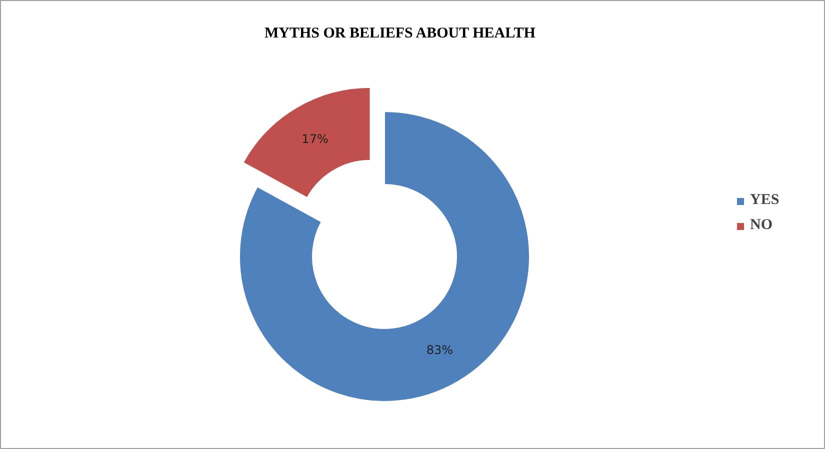 The height and width of the screenshot is (449, 825). I want to click on data-label: 17%, so click(315, 139).